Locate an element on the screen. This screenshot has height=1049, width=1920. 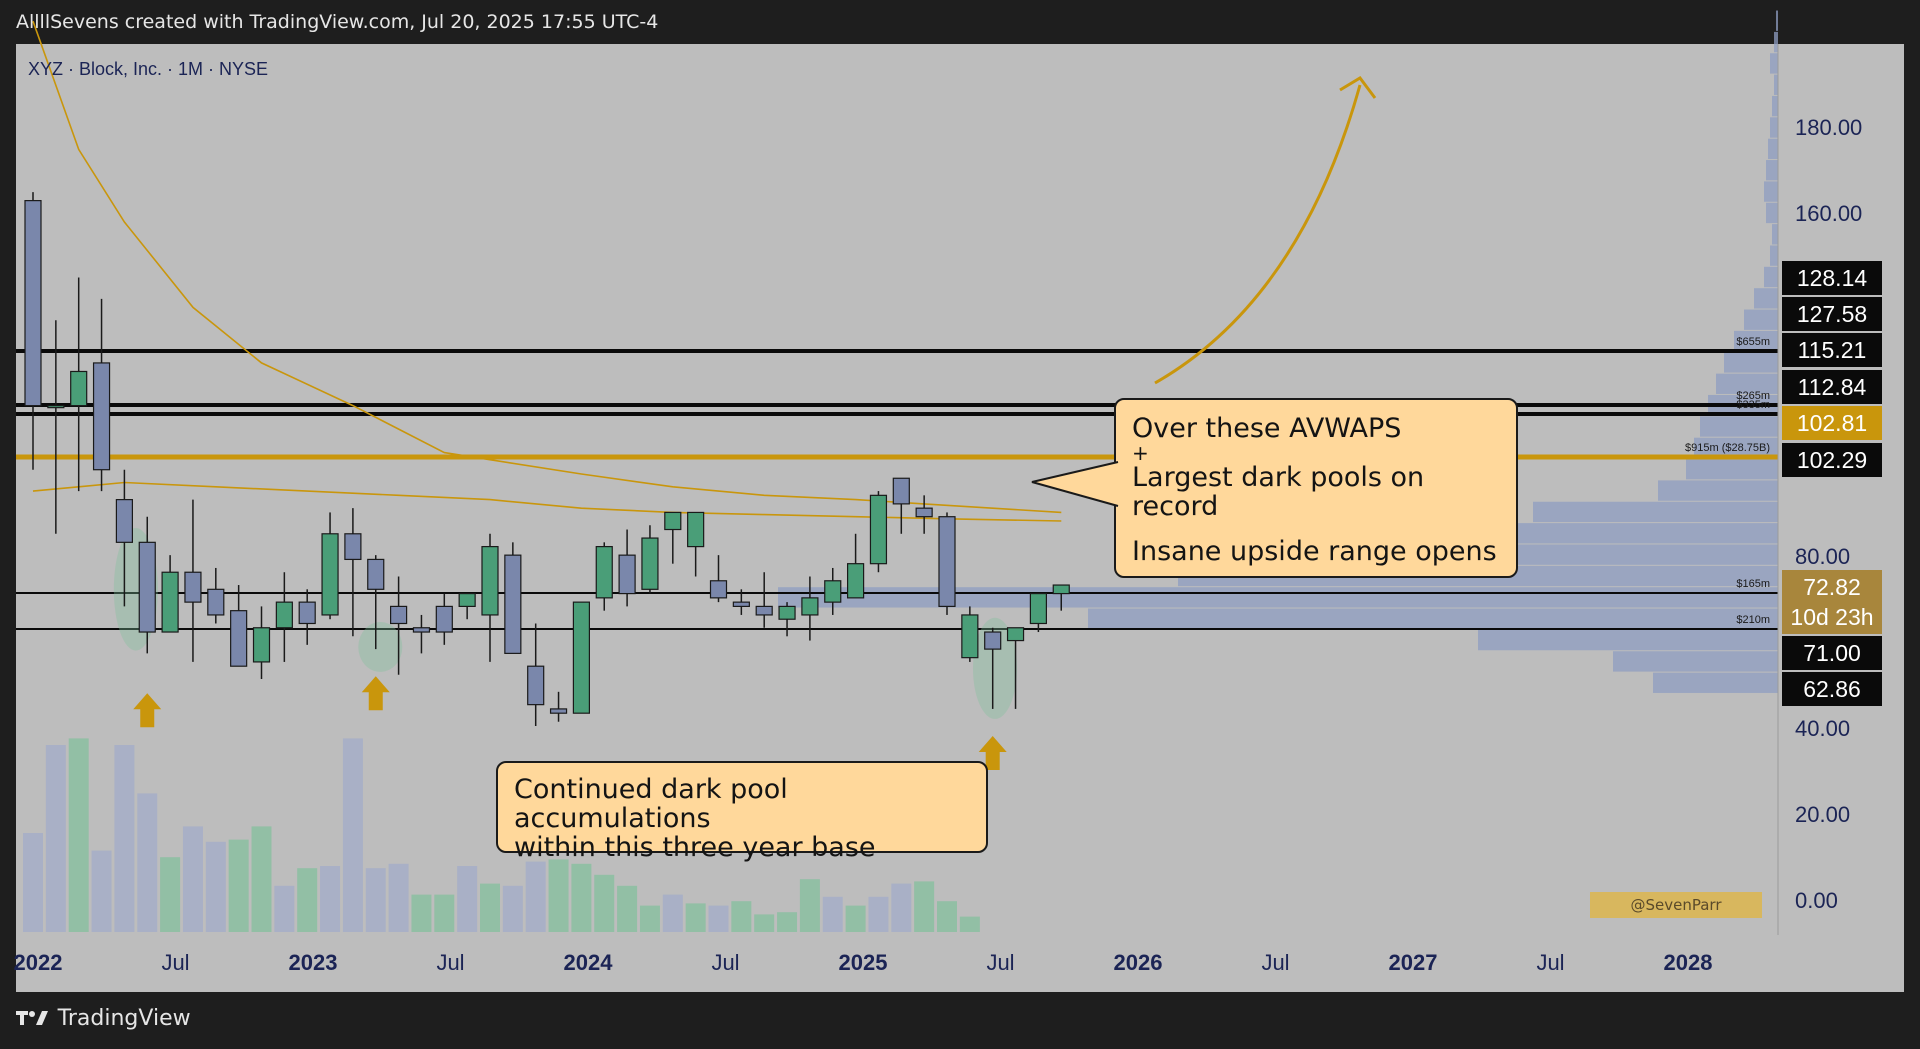
price-label-text: 10d 23h is located at coordinates (1831, 617).